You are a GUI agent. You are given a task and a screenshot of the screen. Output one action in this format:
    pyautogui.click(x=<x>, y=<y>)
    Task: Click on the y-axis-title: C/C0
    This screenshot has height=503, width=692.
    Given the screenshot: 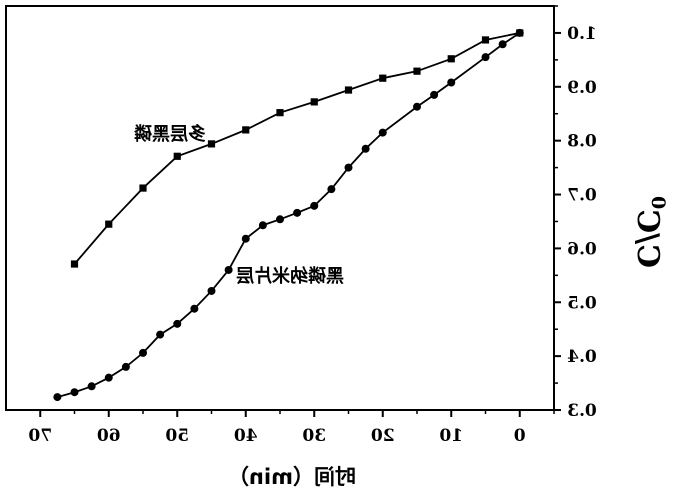 What is the action you would take?
    pyautogui.click(x=649, y=232)
    